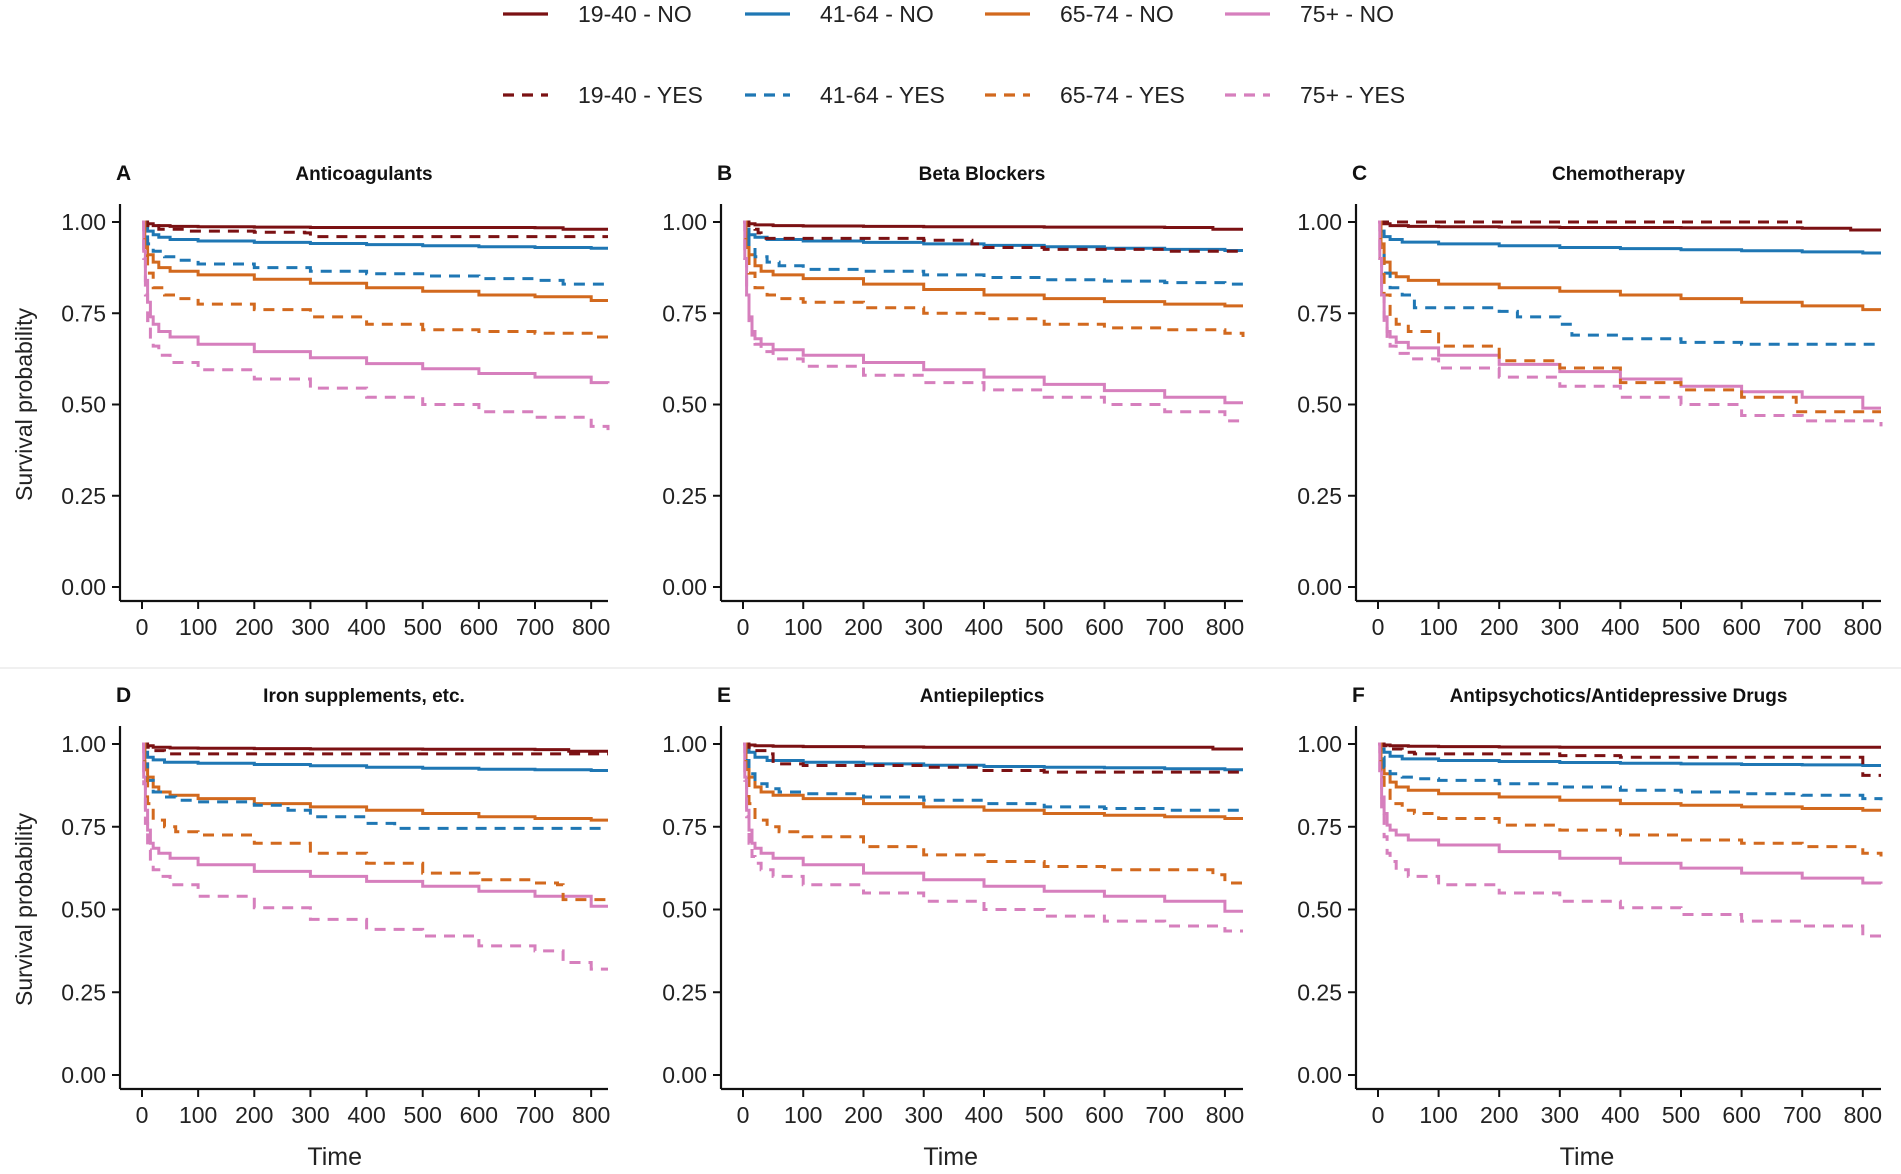  What do you see at coordinates (839, 14) in the screenshot?
I see `legend-item-41-64-no: 41-64 - NO` at bounding box center [839, 14].